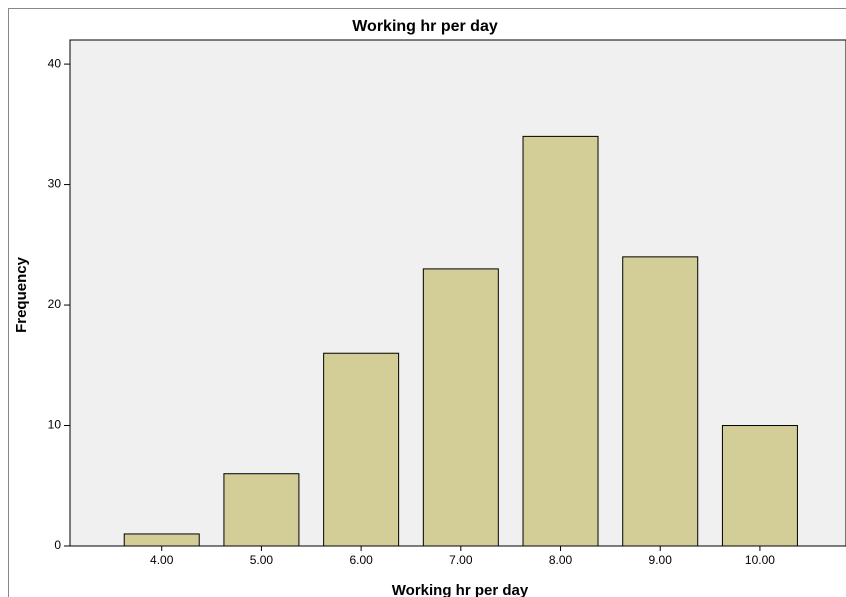 The image size is (846, 597). I want to click on x-axis-title: Working hr per day, so click(460, 589).